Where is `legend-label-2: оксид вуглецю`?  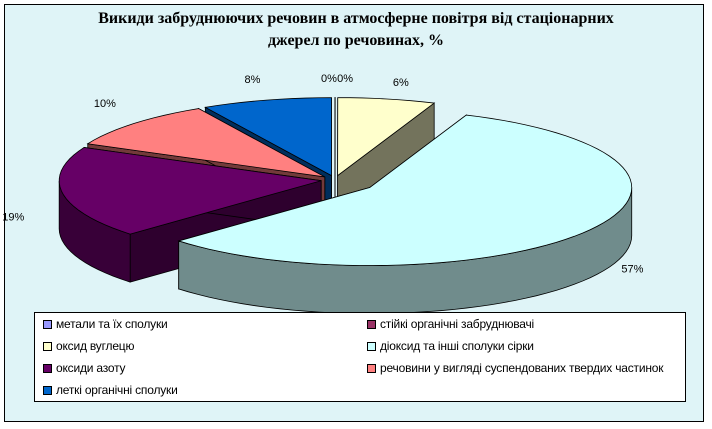 legend-label-2: оксид вуглецю is located at coordinates (95, 346).